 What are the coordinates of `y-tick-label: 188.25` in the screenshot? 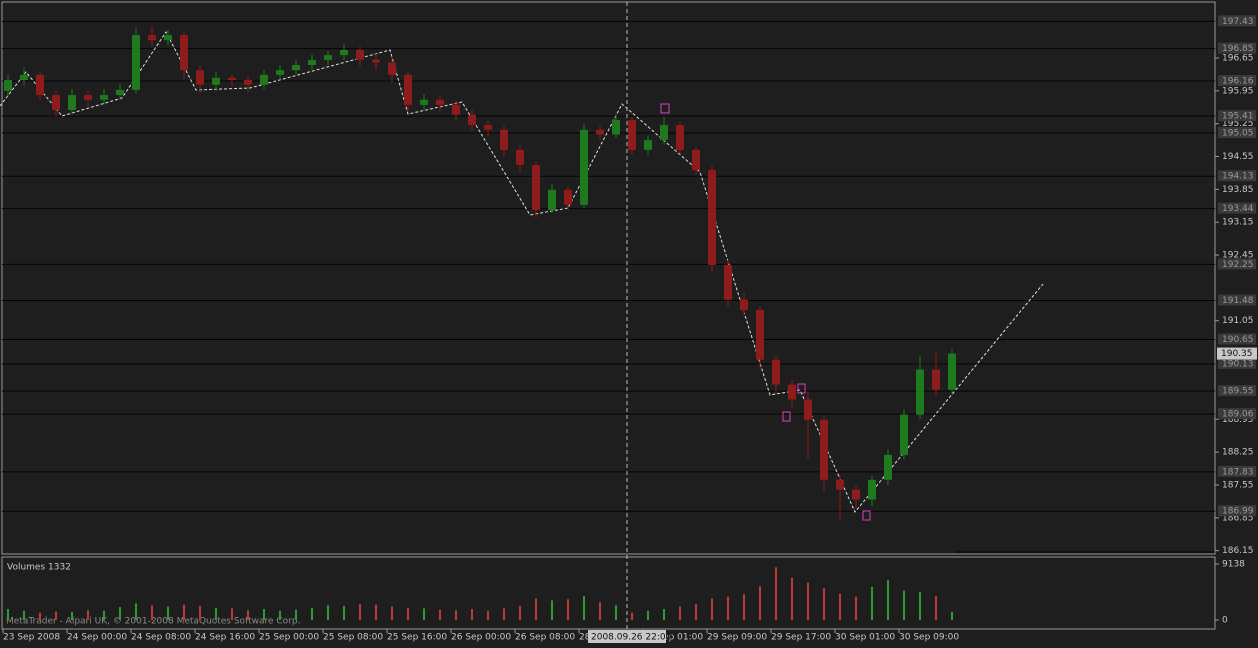 It's located at (1238, 453).